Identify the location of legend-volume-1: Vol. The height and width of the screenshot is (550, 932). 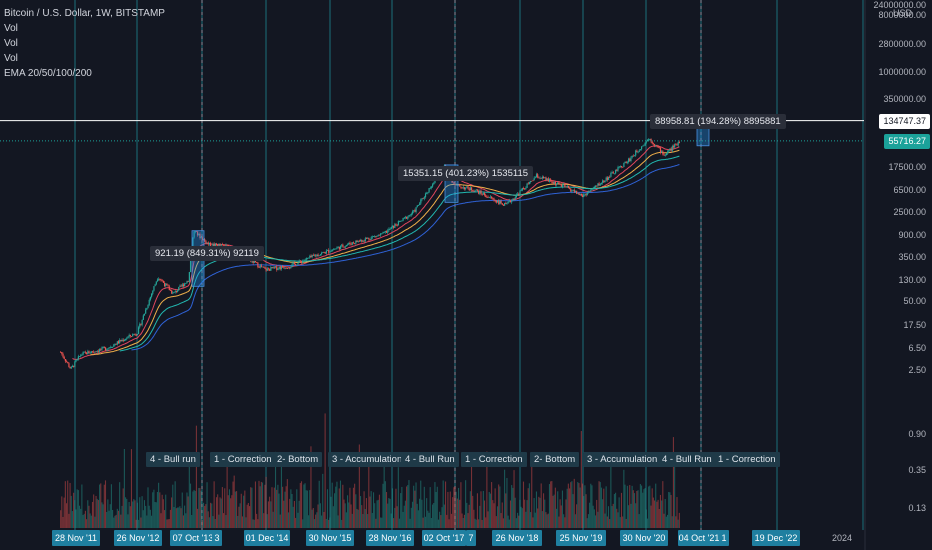
(11, 28).